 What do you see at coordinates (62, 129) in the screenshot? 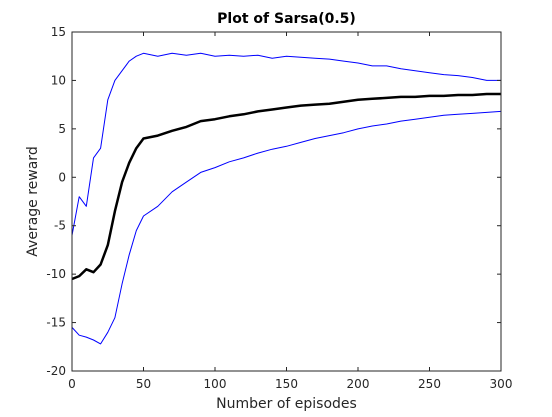
I see `y-tick-label: 5` at bounding box center [62, 129].